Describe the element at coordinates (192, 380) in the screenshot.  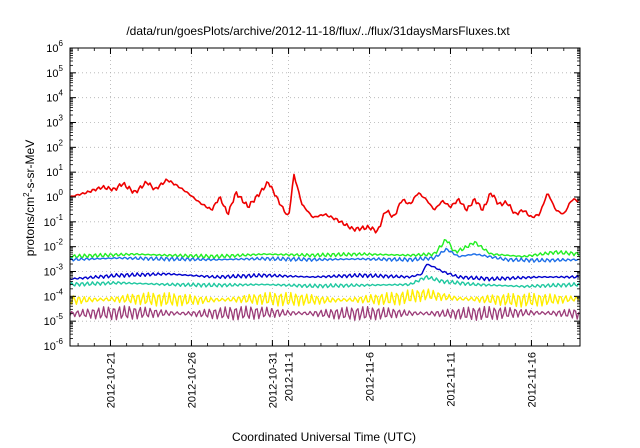
I see `x-tick-label: 2012-10-26` at that location.